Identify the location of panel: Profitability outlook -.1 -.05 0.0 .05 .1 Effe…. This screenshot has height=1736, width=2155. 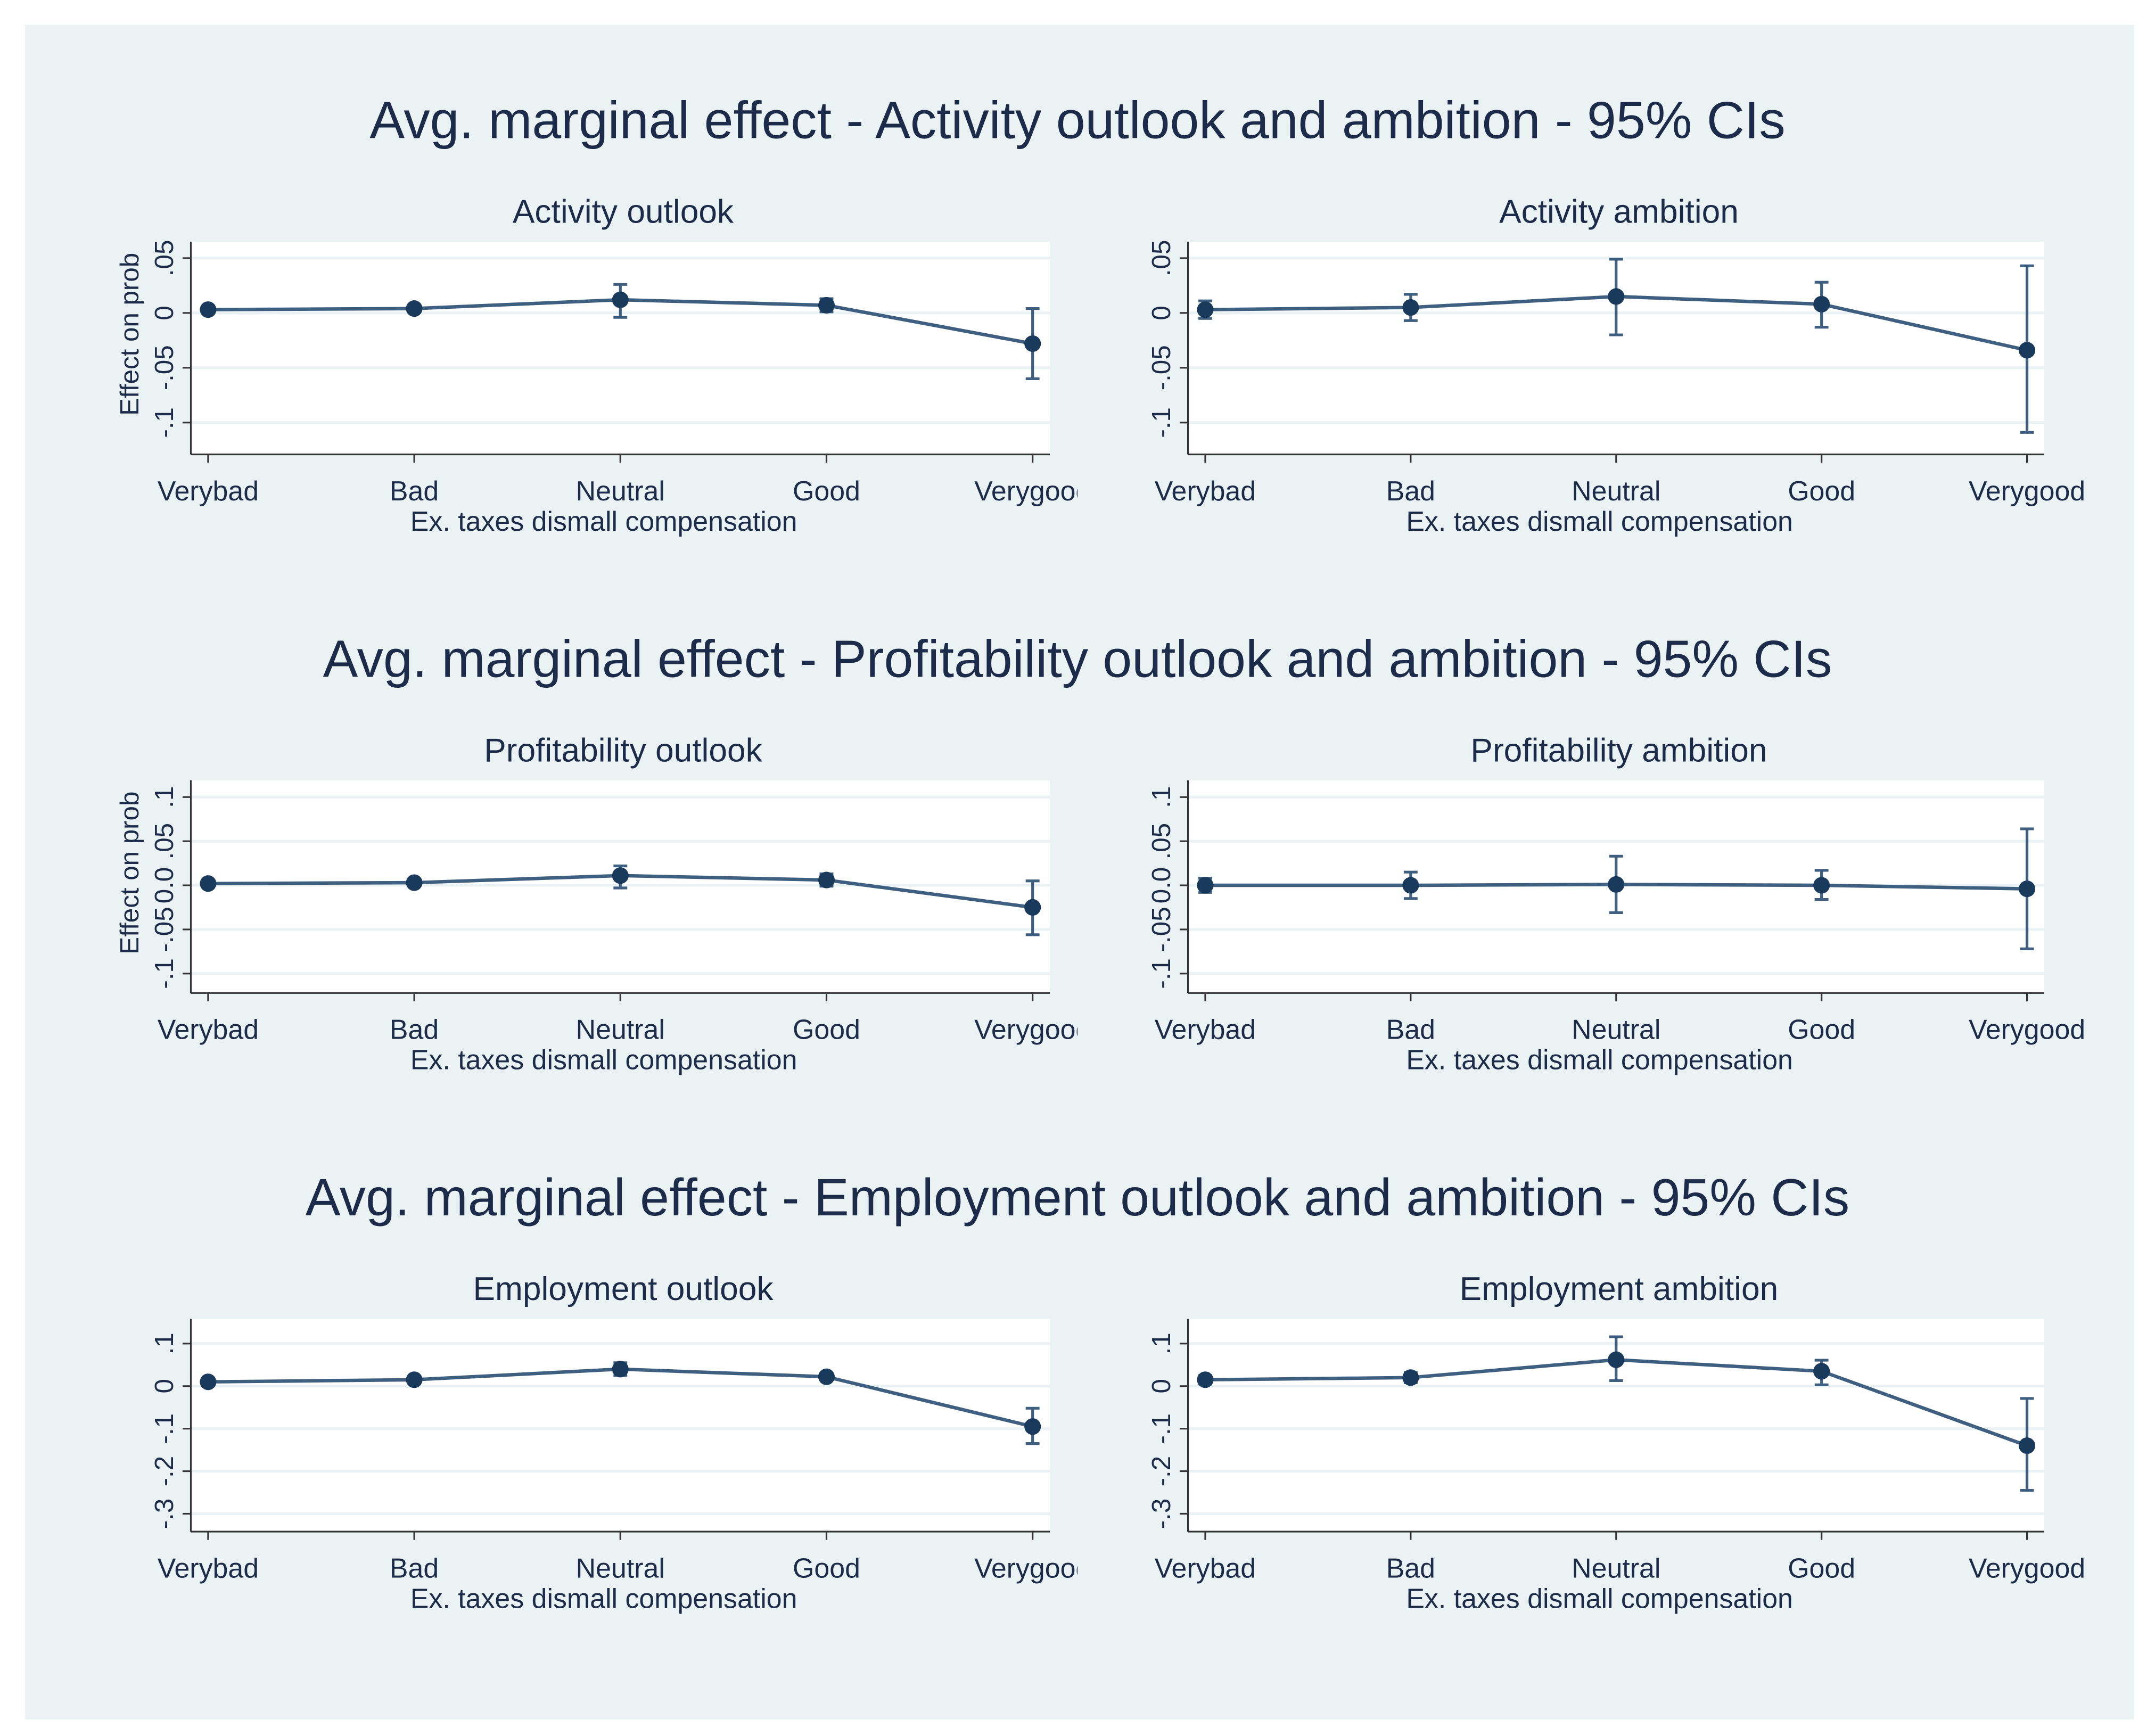
(603, 903).